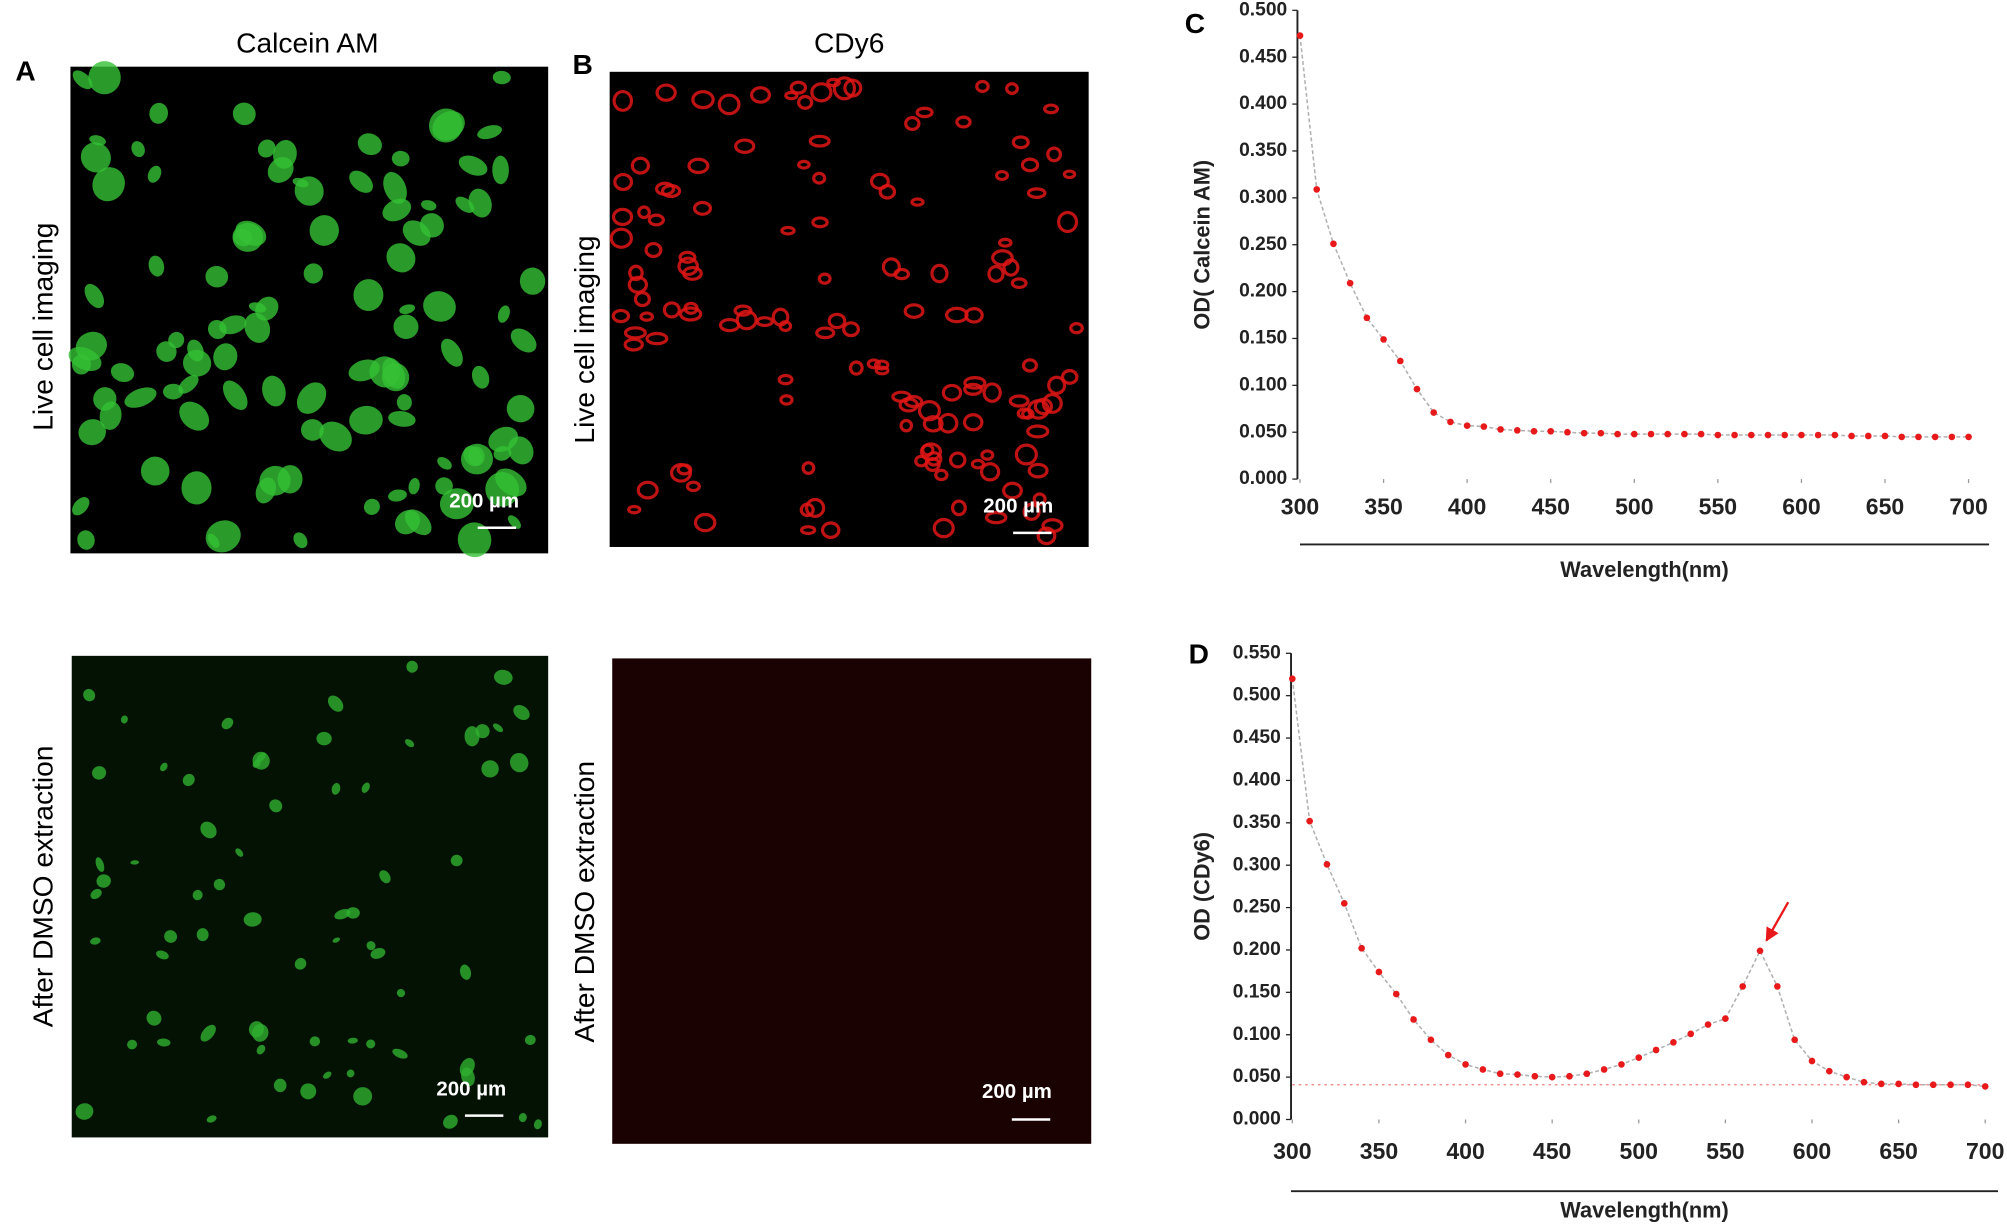 This screenshot has width=2007, height=1231. What do you see at coordinates (584, 339) in the screenshot?
I see `row-label: Live cell imaging` at bounding box center [584, 339].